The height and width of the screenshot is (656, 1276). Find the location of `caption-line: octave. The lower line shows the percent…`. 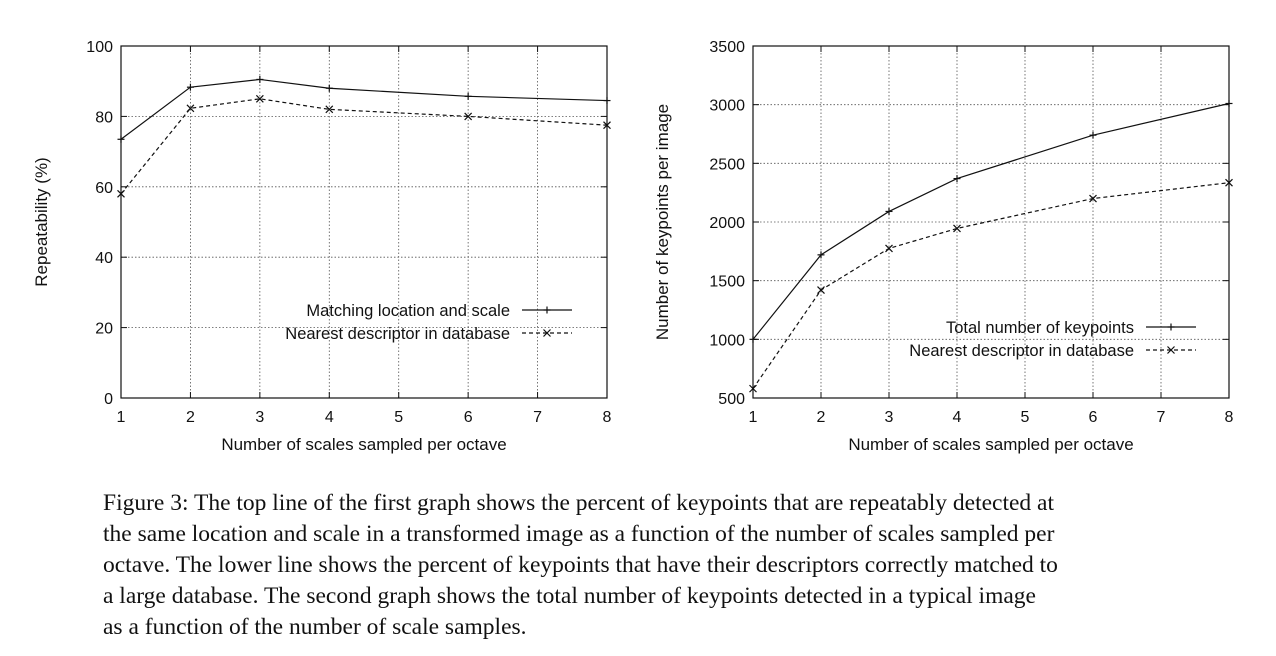

caption-line: octave. The lower line shows the percent… is located at coordinates (580, 565).